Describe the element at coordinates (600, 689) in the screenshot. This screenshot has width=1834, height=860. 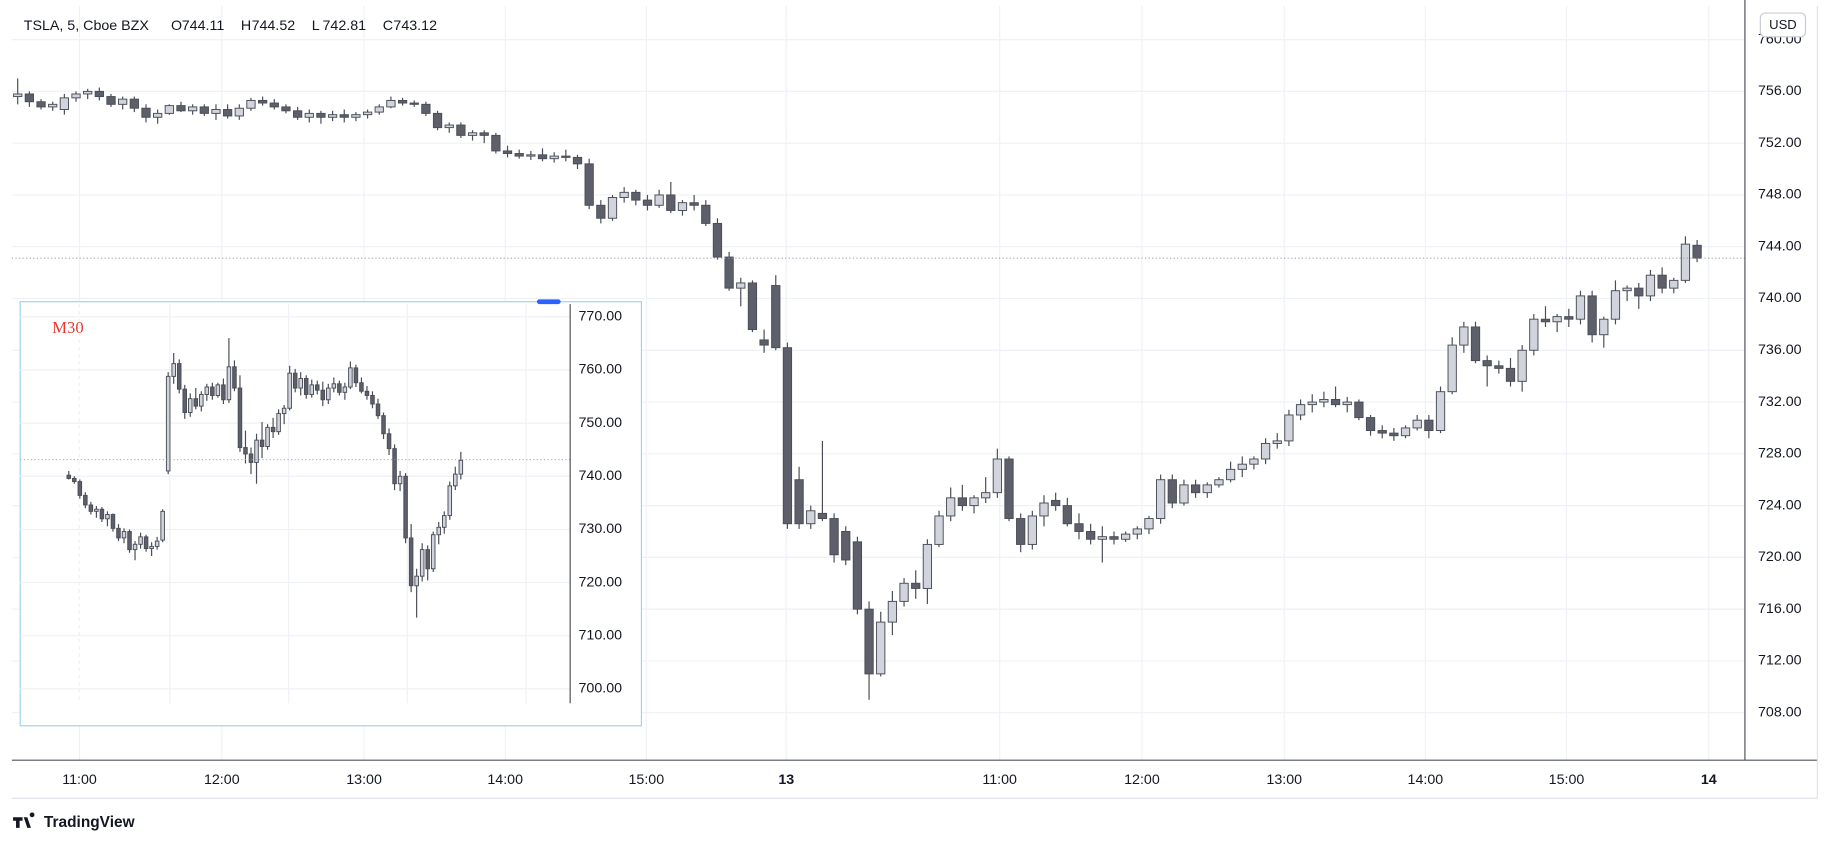
I see `y-tick-label: 700.00` at that location.